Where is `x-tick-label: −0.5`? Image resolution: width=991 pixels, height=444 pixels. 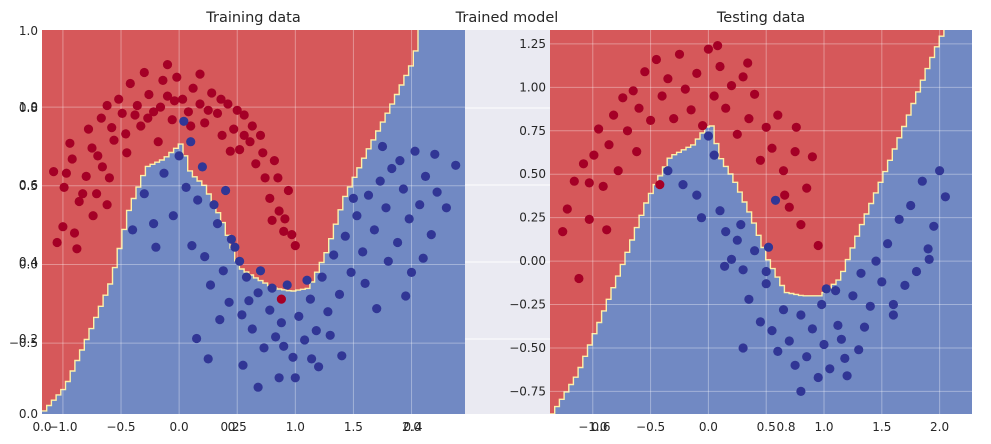
x-tick-label: −0.5 is located at coordinates (120, 427).